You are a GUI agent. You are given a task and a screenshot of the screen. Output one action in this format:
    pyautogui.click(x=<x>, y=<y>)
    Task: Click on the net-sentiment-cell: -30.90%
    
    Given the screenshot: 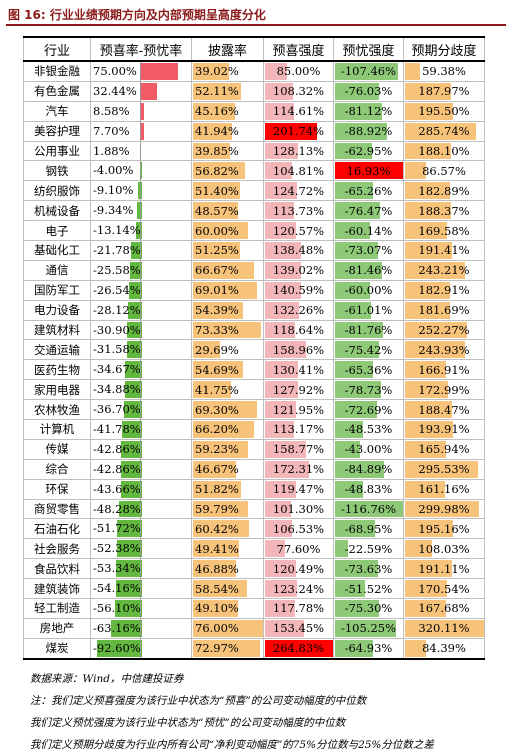 What is the action you would take?
    pyautogui.click(x=141, y=330)
    